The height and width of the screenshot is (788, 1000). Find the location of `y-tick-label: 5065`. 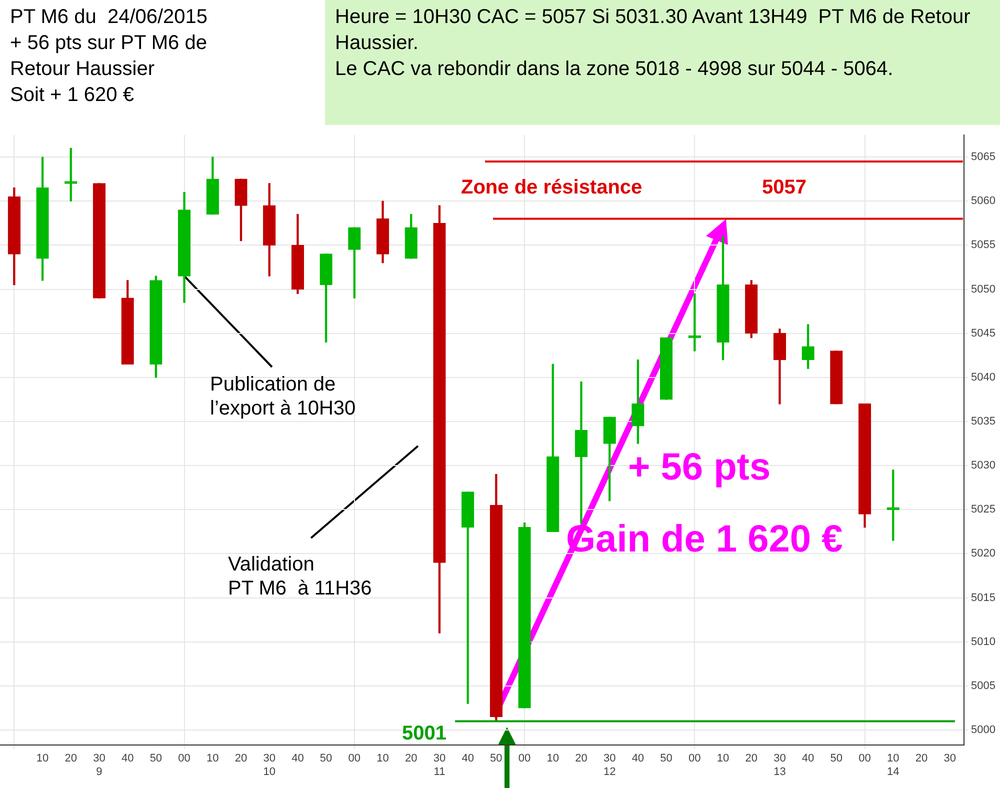

y-tick-label: 5065 is located at coordinates (983, 157).